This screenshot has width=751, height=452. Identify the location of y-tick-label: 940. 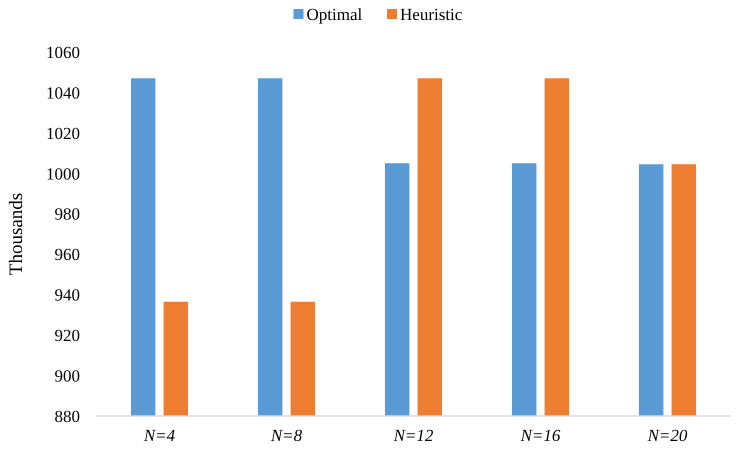
(67, 295).